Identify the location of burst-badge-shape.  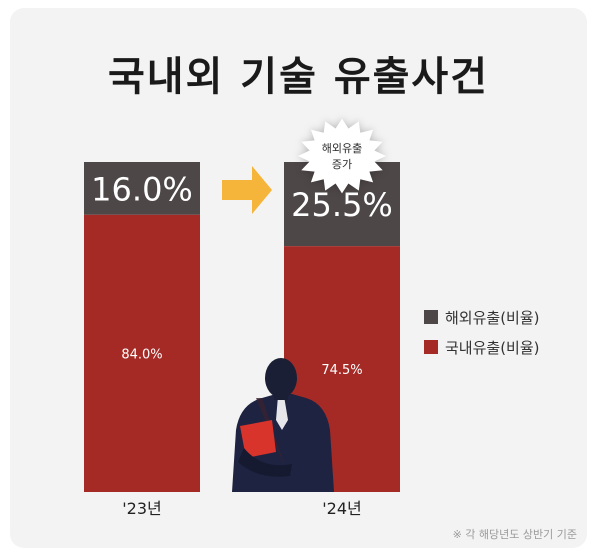
(342, 156).